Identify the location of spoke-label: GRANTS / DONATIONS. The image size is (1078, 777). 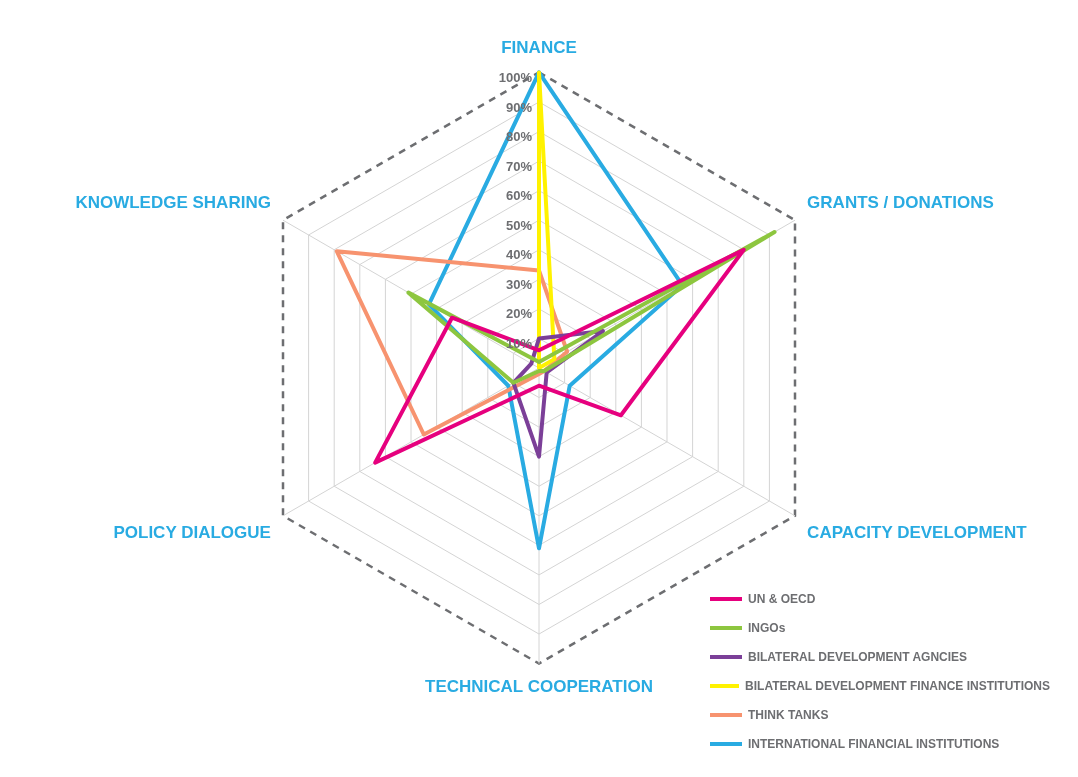
(900, 202).